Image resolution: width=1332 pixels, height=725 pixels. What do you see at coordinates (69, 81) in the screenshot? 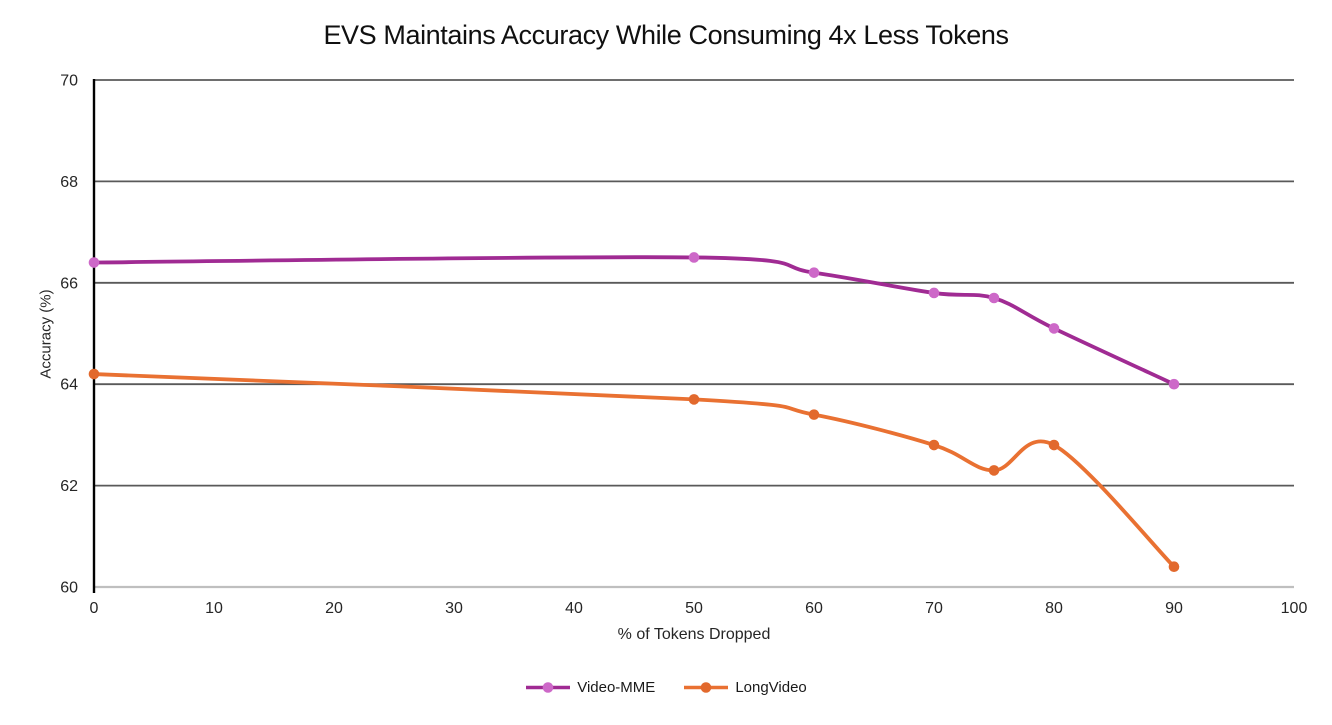
I see `y-tick-label: 70` at bounding box center [69, 81].